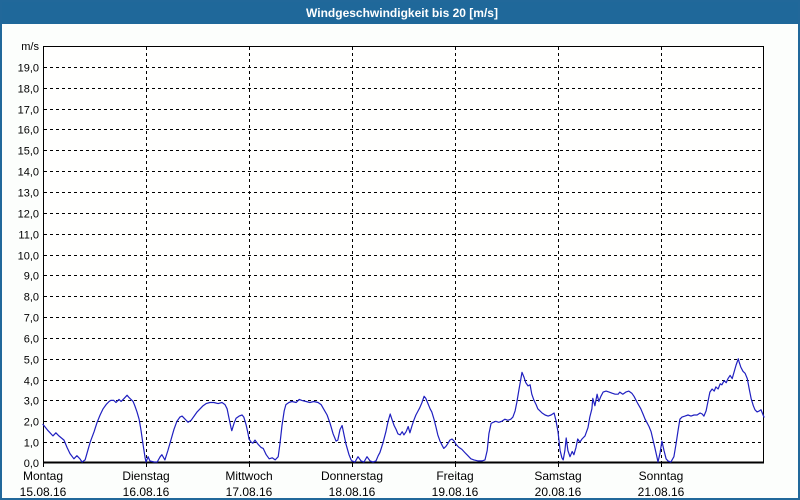 The width and height of the screenshot is (800, 500). What do you see at coordinates (31, 382) in the screenshot?
I see `y-tick-label: 4,0` at bounding box center [31, 382].